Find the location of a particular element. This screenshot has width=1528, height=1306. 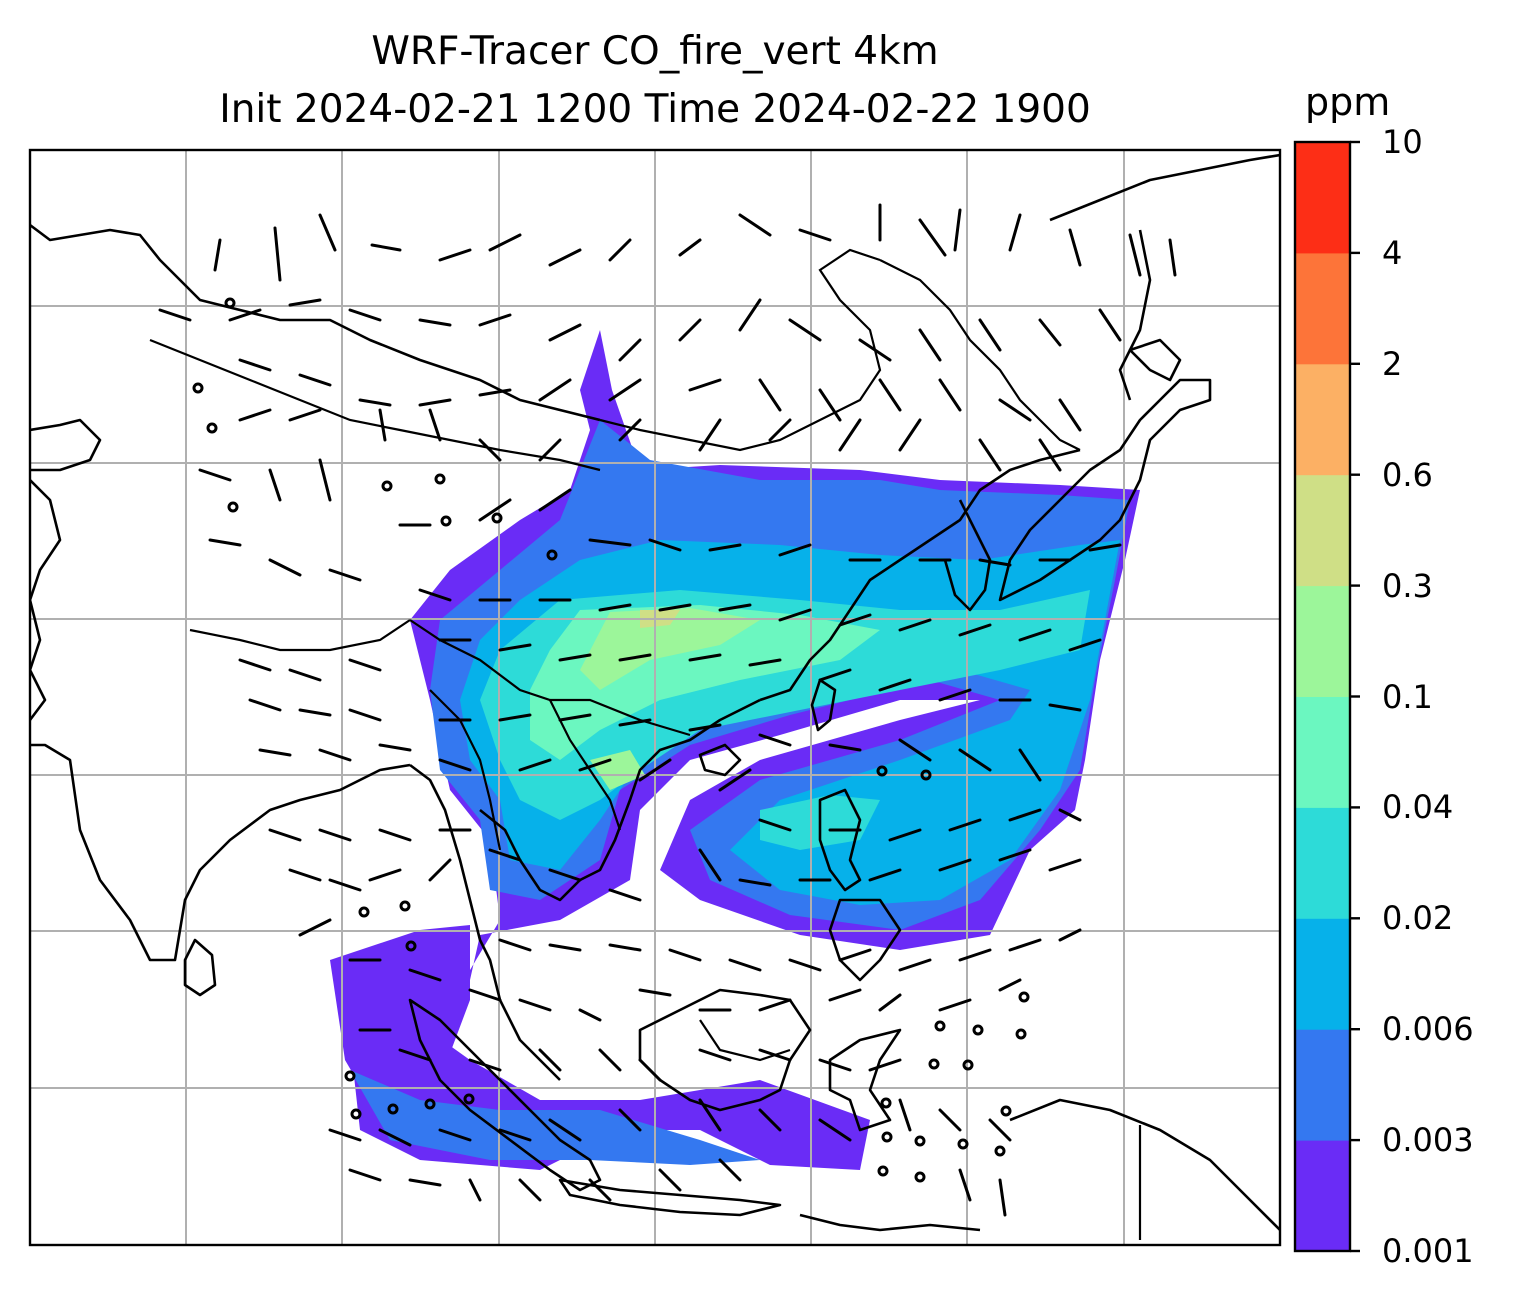

coastline-java is located at coordinates (670, 1197).